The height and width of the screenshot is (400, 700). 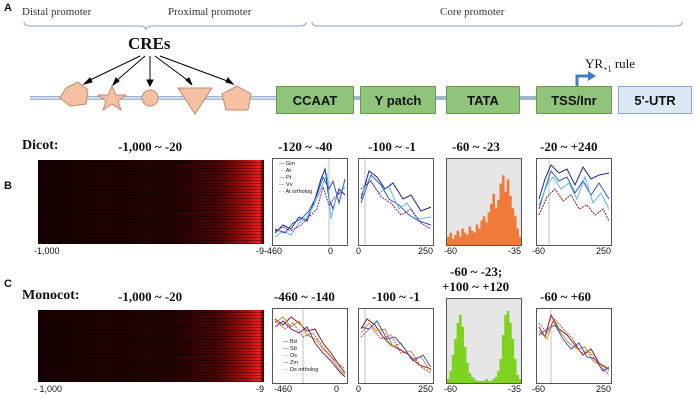 I want to click on panel-c-chart1-tick-left: -460, so click(x=283, y=389).